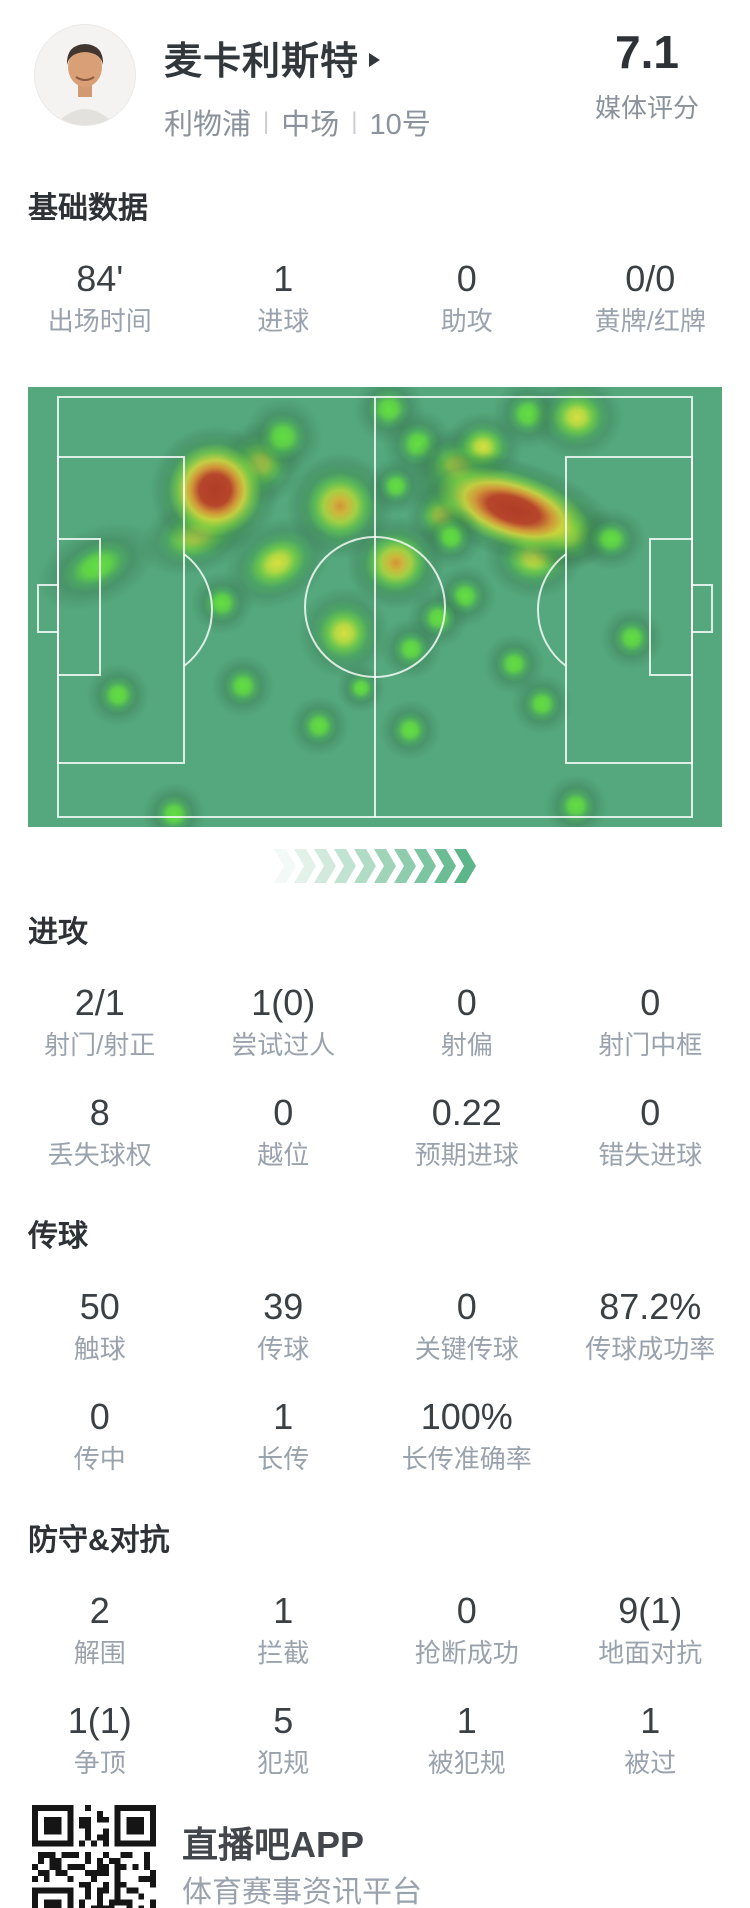 This screenshot has height=1908, width=750. What do you see at coordinates (466, 1653) in the screenshot?
I see `stat-label: 抢断成功` at bounding box center [466, 1653].